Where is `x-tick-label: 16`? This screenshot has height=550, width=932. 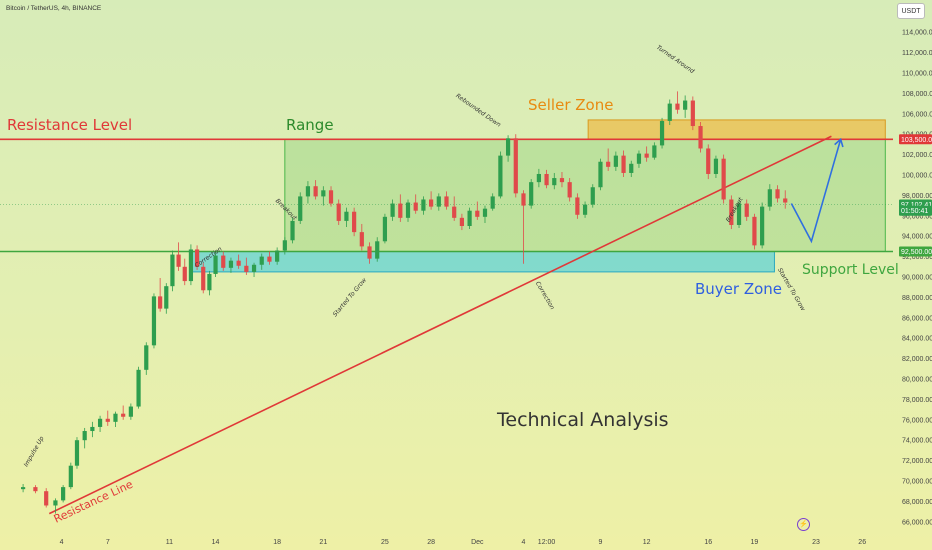 x-tick-label: 16 is located at coordinates (708, 542).